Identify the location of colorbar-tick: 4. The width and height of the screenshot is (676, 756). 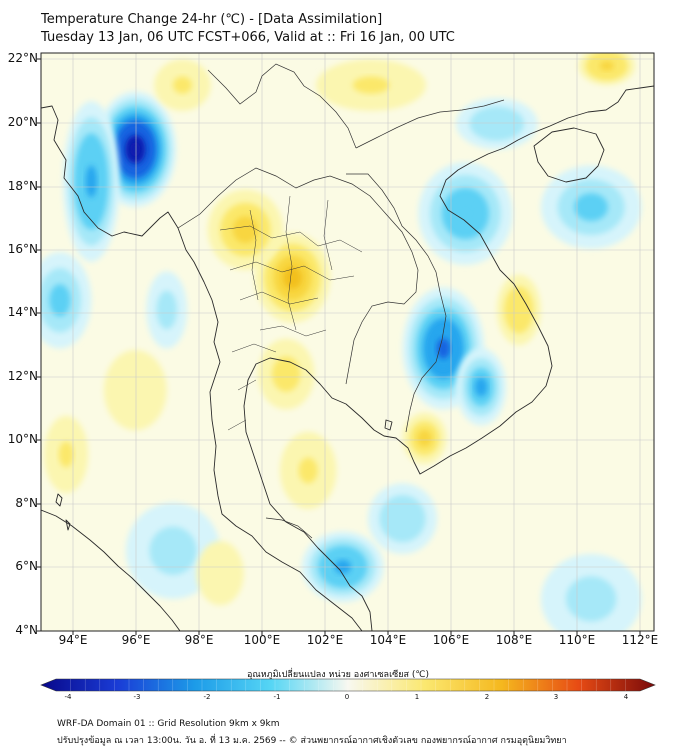
(626, 697).